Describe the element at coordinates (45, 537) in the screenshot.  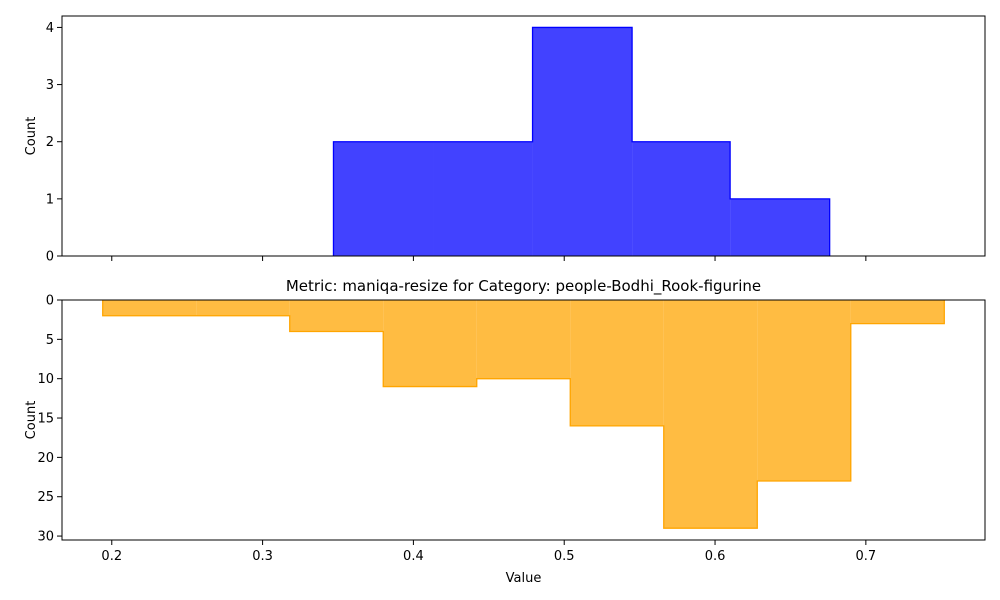
I see `y-tick-label: 30` at that location.